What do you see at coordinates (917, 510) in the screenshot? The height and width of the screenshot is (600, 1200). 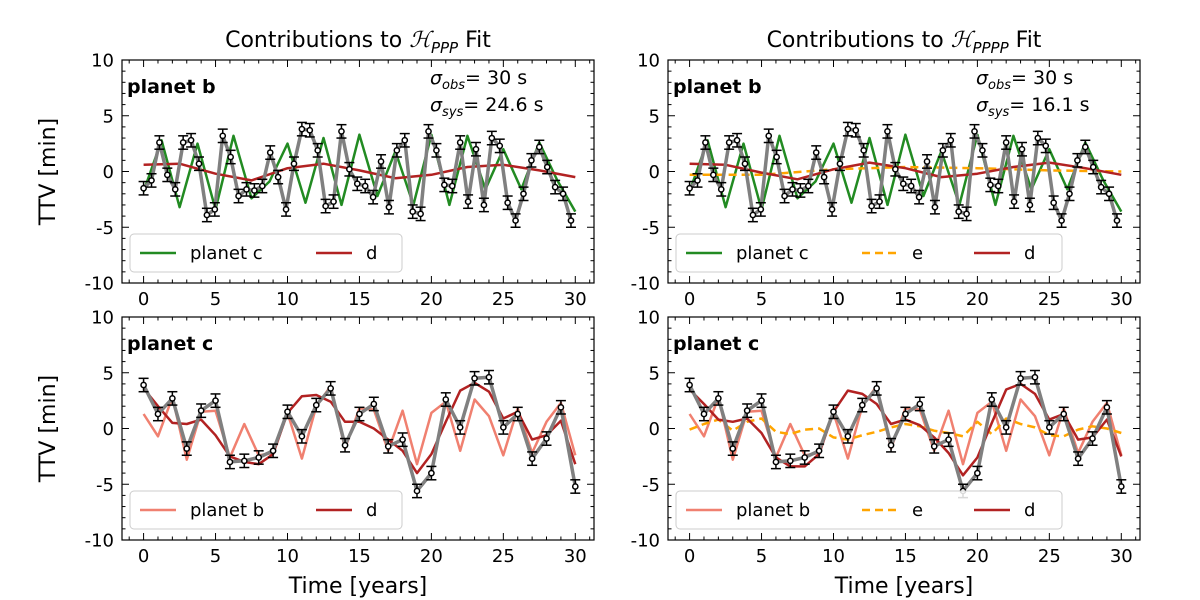 I see `legend-label: e` at bounding box center [917, 510].